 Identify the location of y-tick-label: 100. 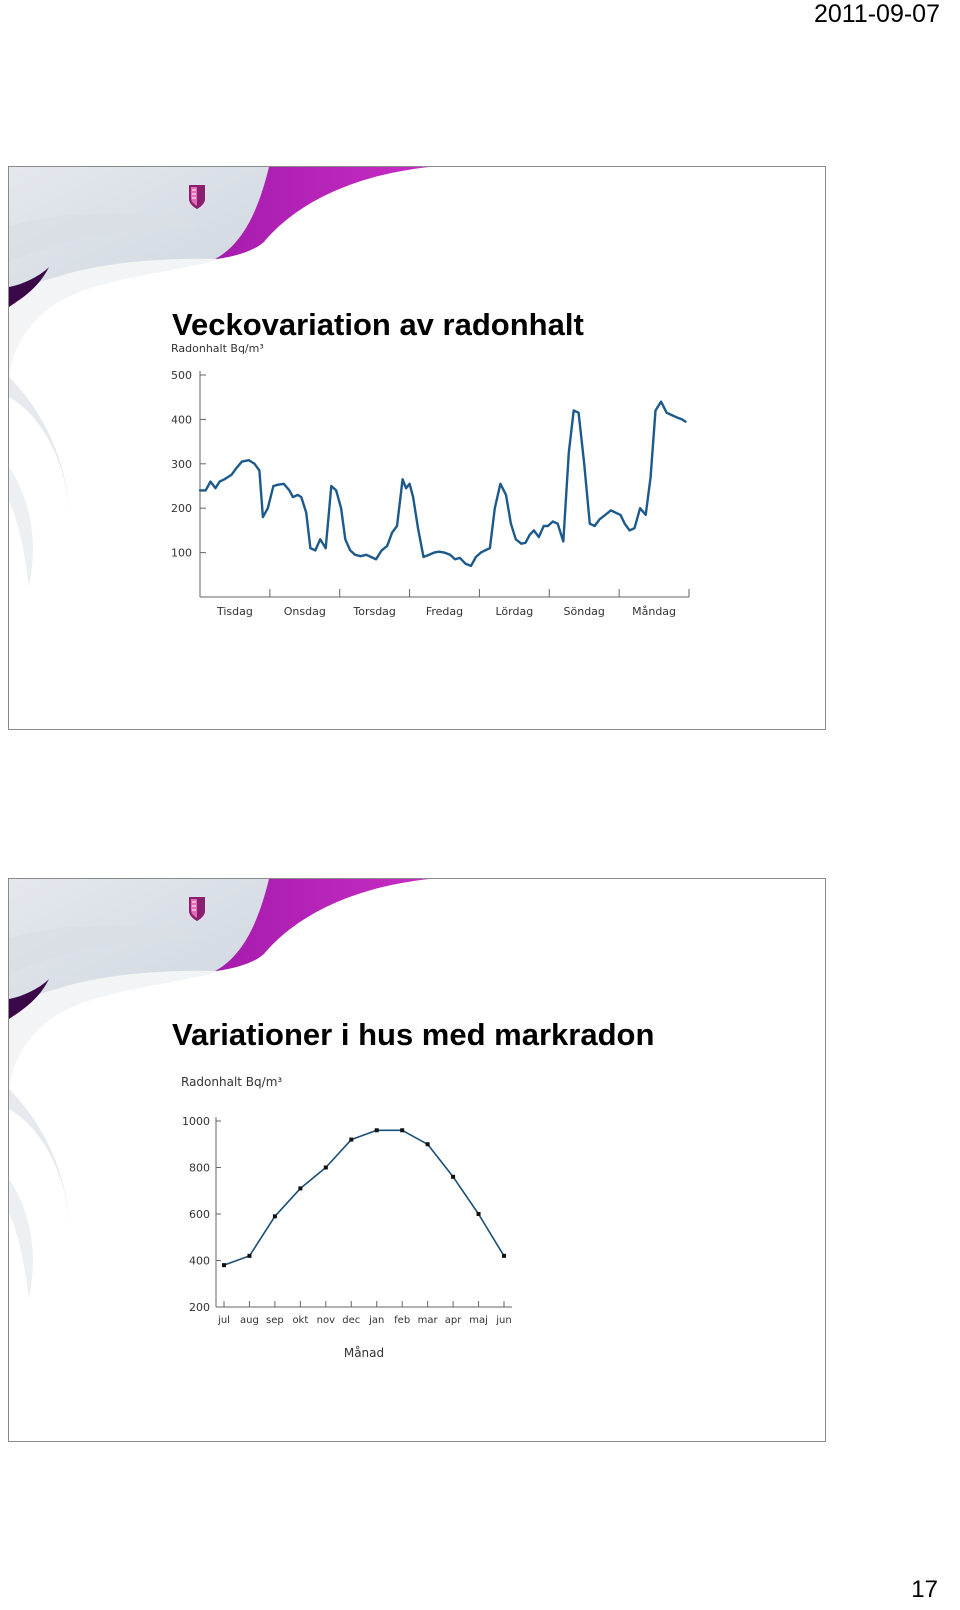
(181, 553).